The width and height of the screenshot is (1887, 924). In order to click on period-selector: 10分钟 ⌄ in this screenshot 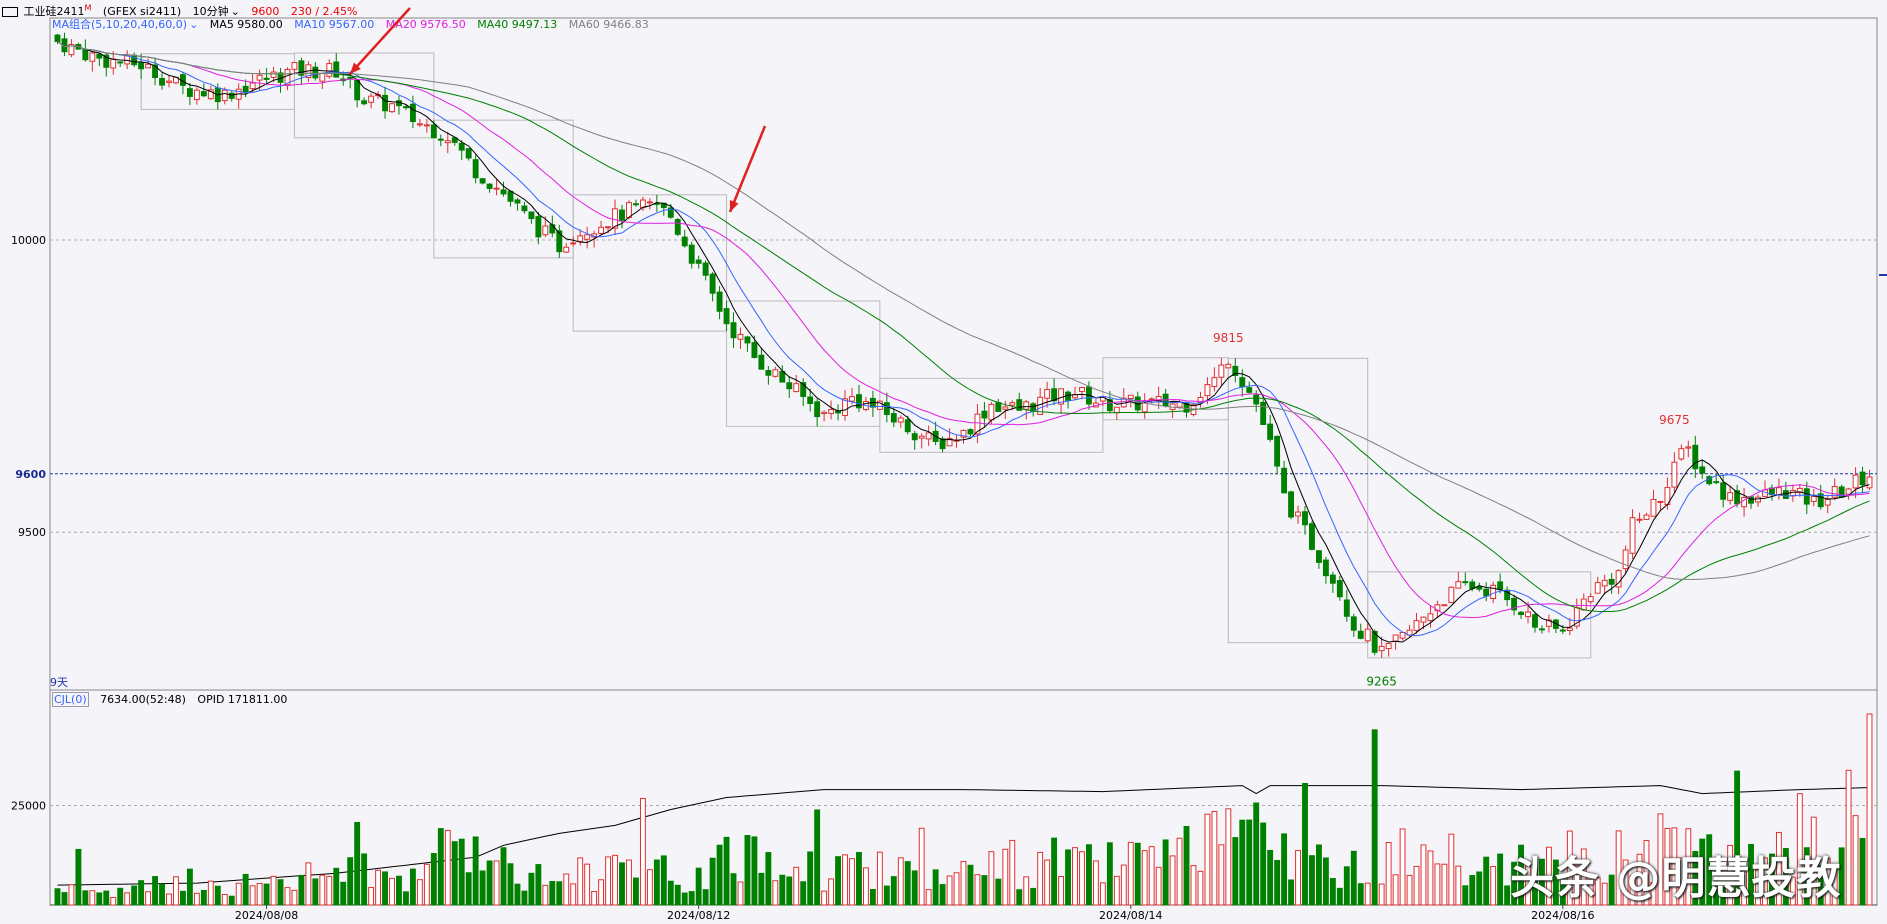, I will do `click(216, 11)`.